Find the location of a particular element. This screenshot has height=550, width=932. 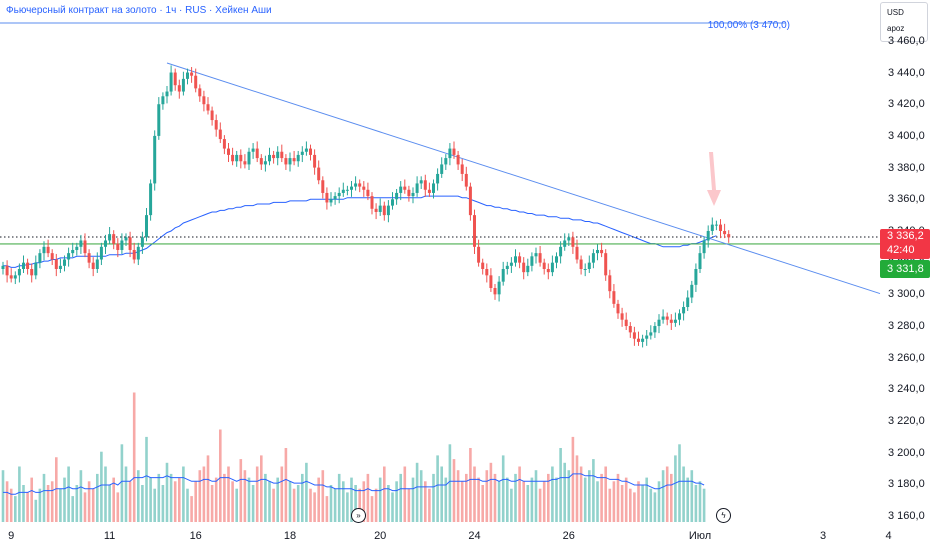

y-tick-label: 3 280,0 is located at coordinates (906, 326).